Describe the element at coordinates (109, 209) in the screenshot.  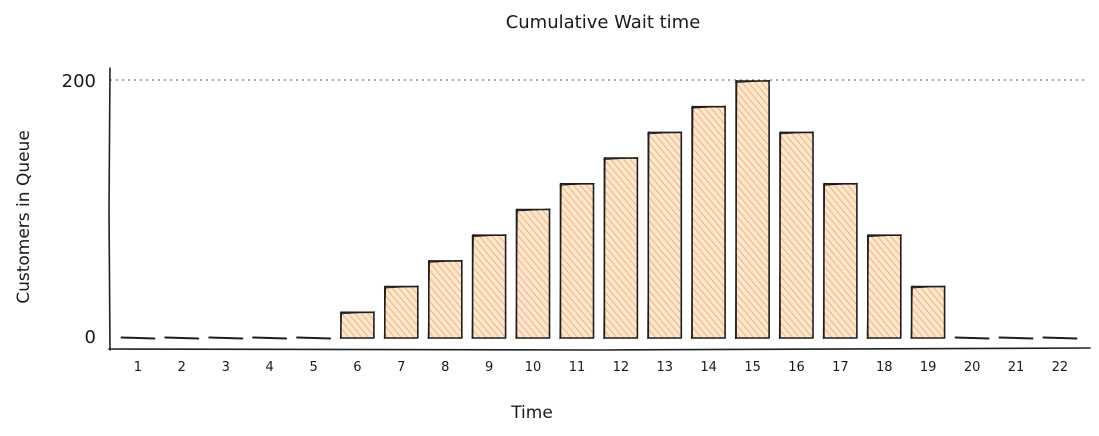
I see `y-axis-line` at that location.